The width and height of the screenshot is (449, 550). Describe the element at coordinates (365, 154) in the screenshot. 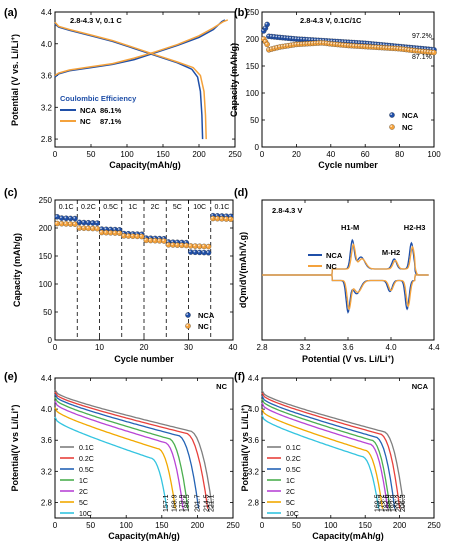

I see `plot-b-xtick-label: 60` at that location.